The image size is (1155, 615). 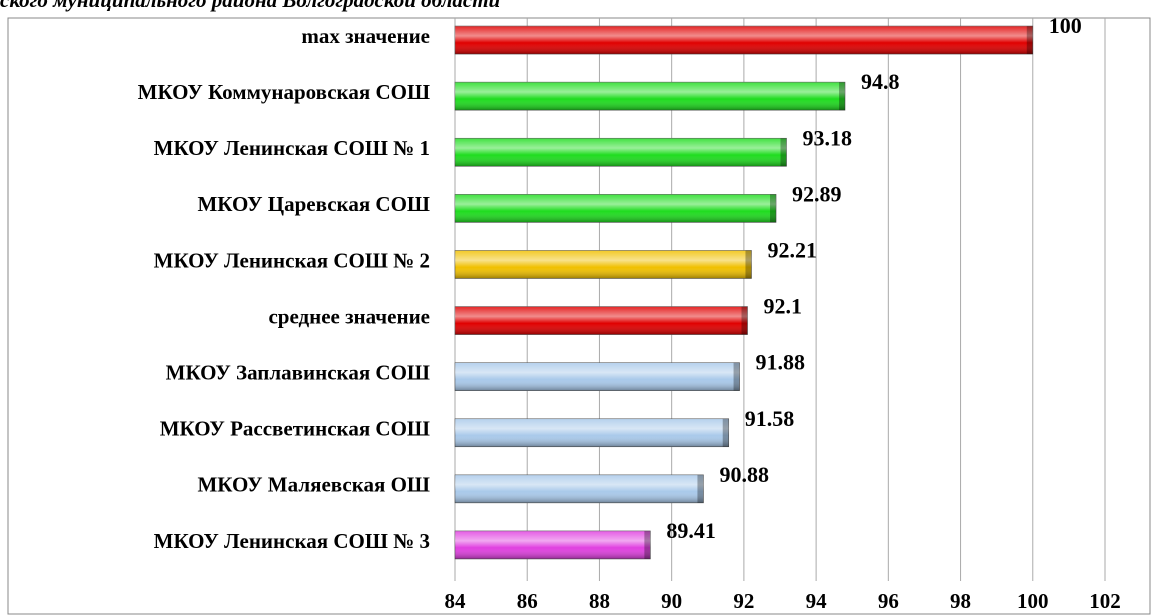 What do you see at coordinates (671, 601) in the screenshot?
I see `x-tick-label: 90` at bounding box center [671, 601].